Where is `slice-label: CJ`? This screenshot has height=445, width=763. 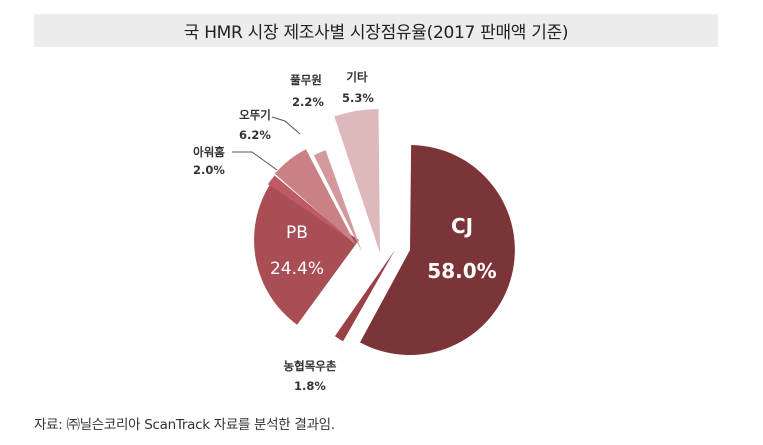
slice-label: CJ is located at coordinates (462, 226).